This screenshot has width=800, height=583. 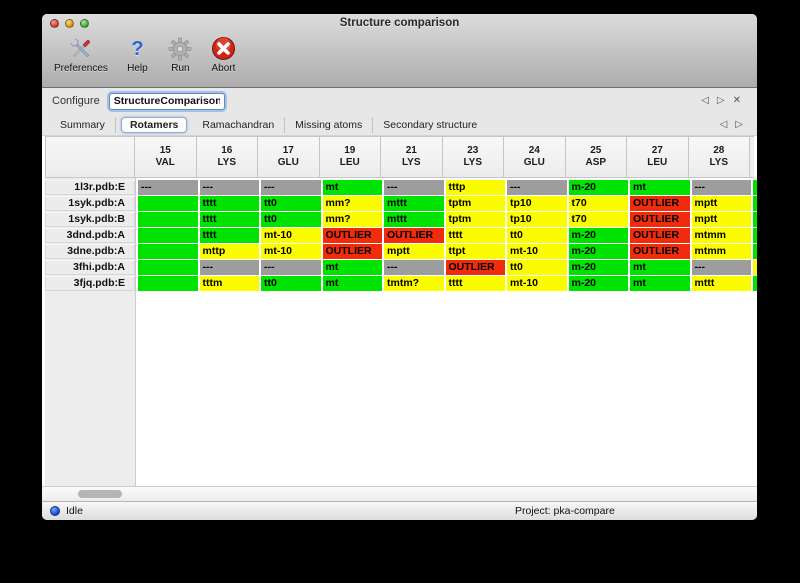 What do you see at coordinates (719, 157) in the screenshot?
I see `column-header-28: 28 LYS` at bounding box center [719, 157].